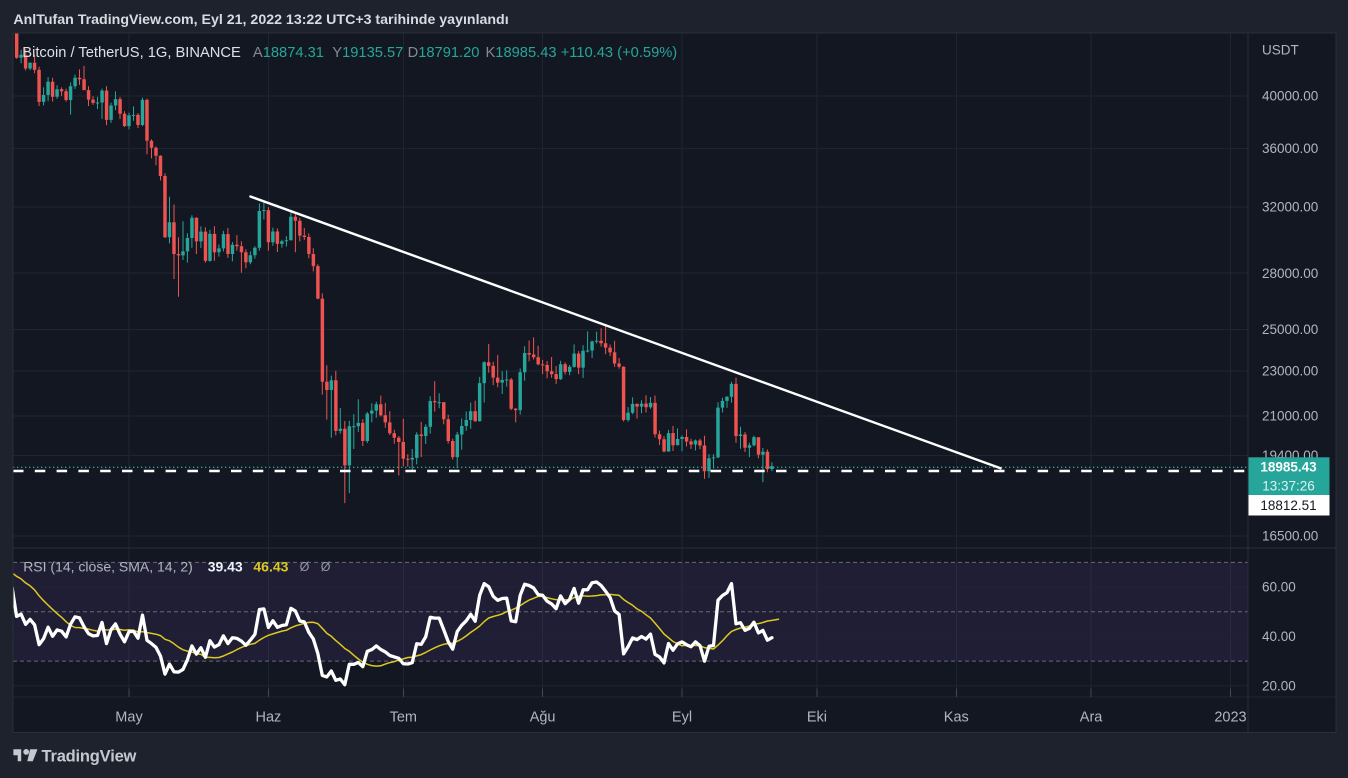 The image size is (1348, 778). I want to click on svg-text: 28000.00, so click(1290, 273).